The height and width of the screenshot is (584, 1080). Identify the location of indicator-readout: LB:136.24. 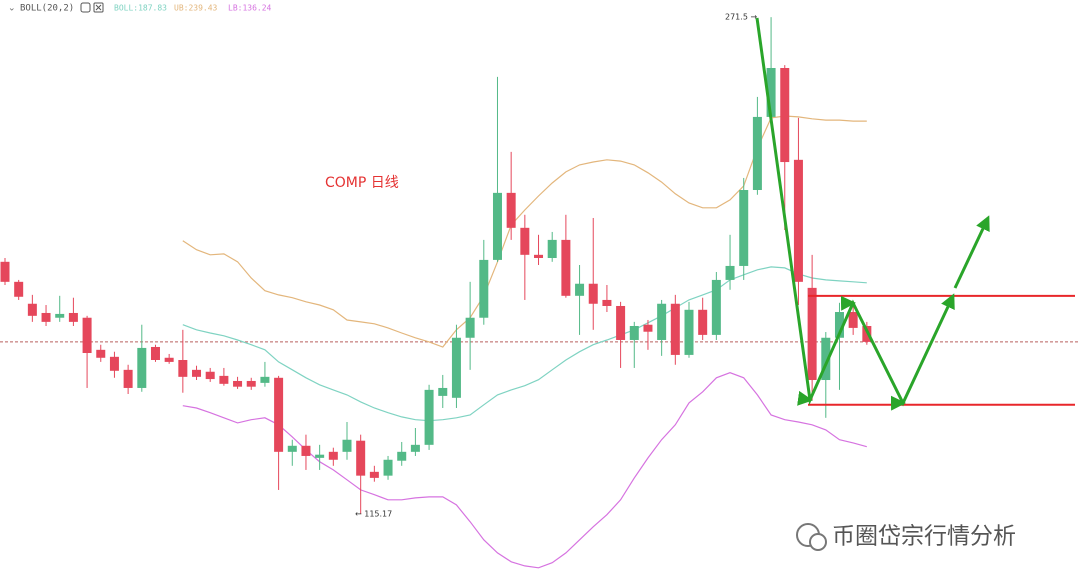
(250, 8).